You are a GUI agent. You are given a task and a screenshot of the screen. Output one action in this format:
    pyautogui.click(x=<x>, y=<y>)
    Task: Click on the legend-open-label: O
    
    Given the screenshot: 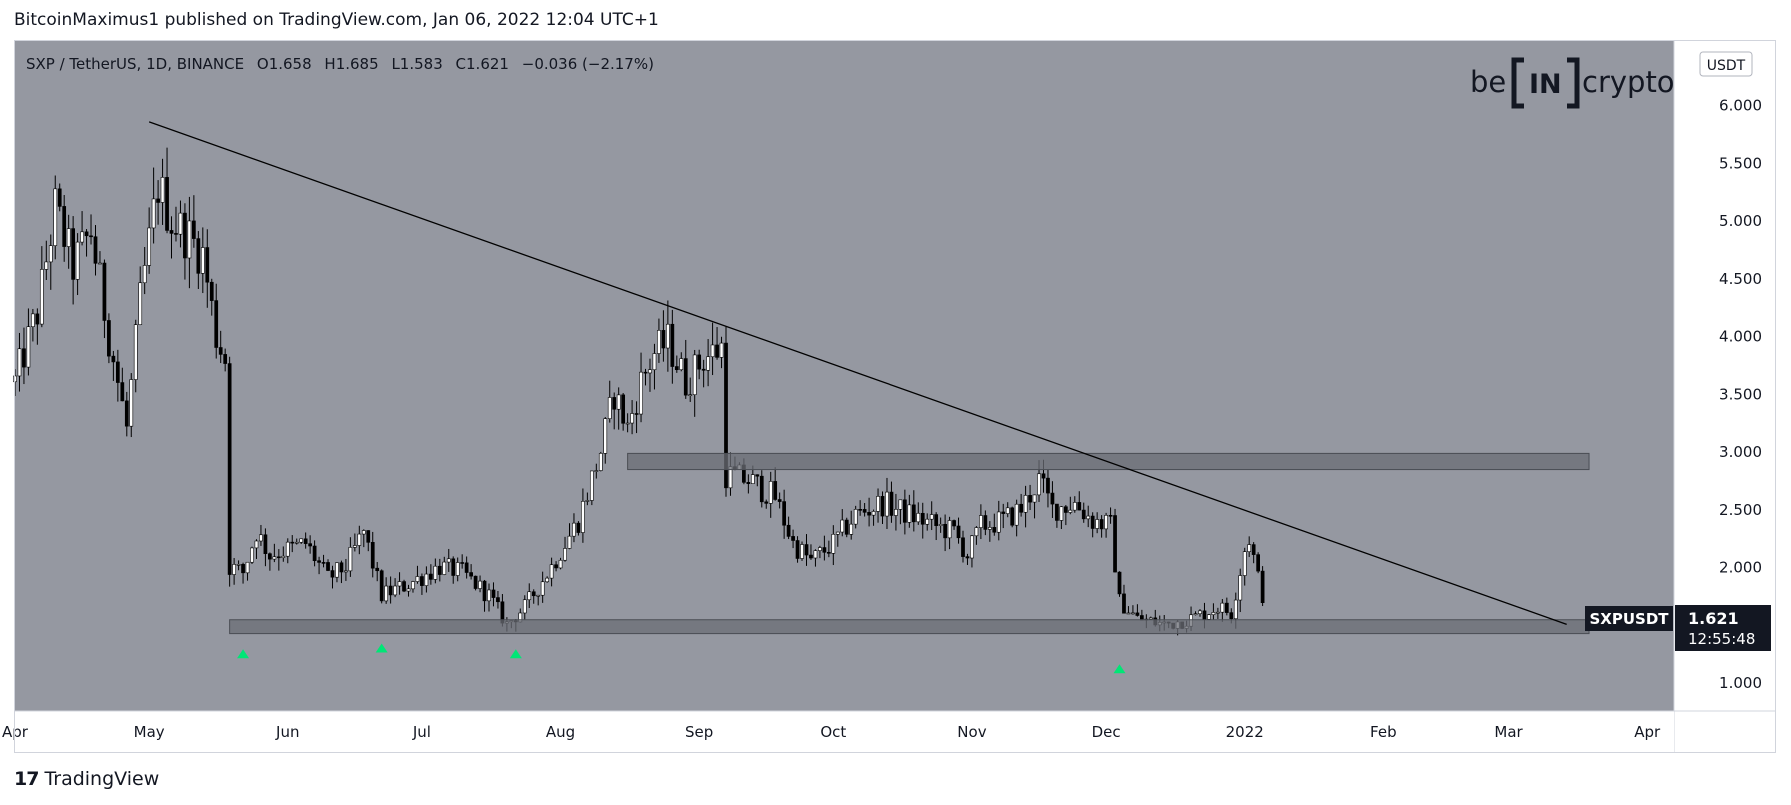 What is the action you would take?
    pyautogui.click(x=263, y=64)
    